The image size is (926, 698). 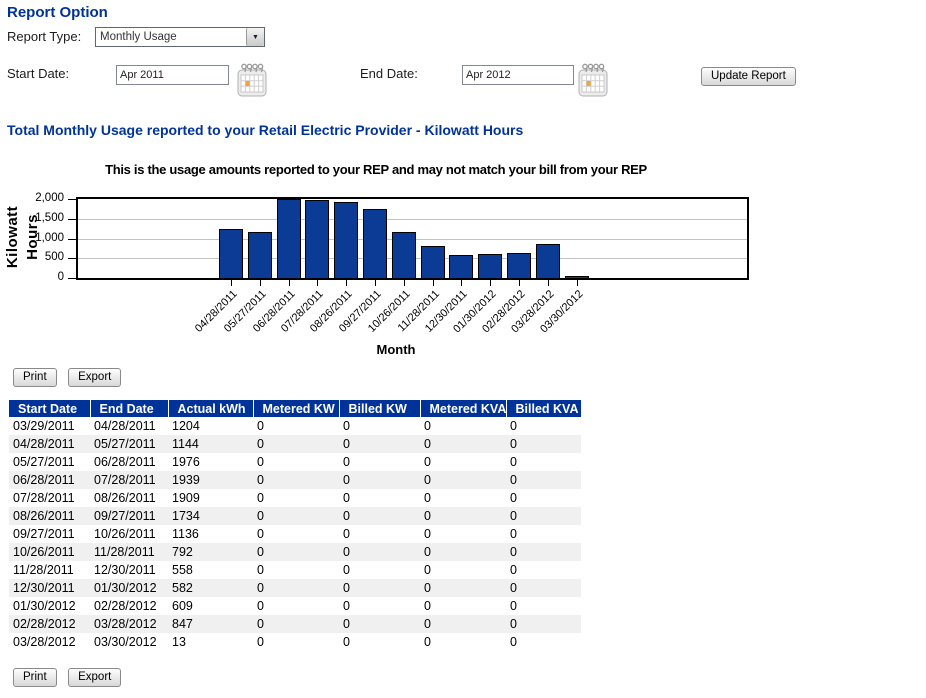 I want to click on table-cell: 10/26/2011, so click(x=44, y=552).